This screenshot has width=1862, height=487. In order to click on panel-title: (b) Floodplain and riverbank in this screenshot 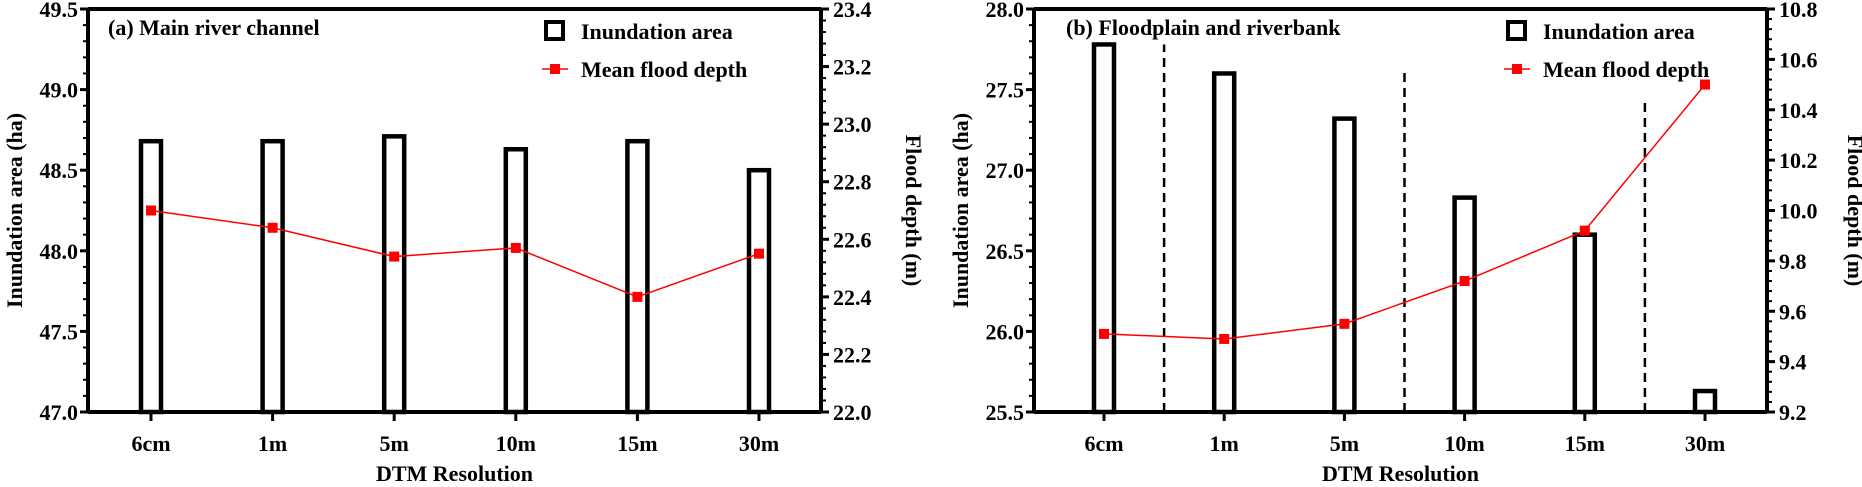, I will do `click(1203, 27)`.